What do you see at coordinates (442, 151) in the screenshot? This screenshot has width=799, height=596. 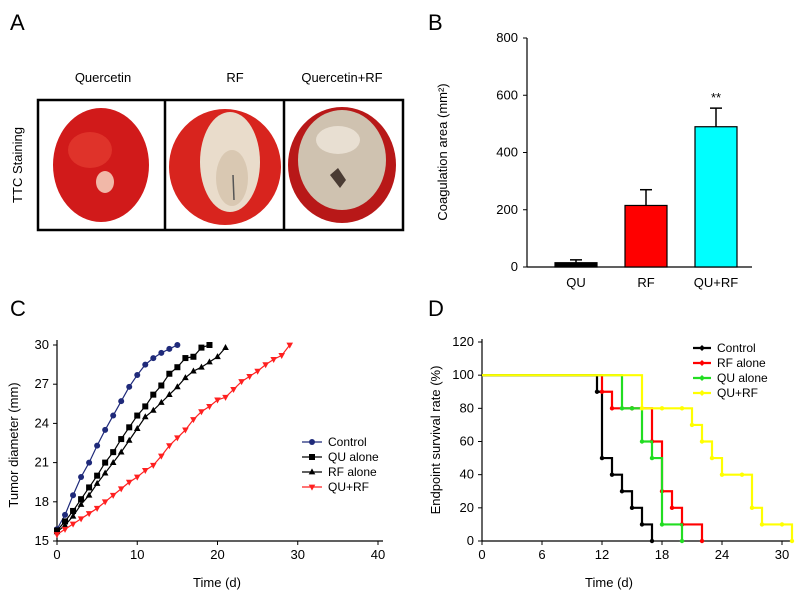 I see `y-axis-label: Coagulation area (mm²)` at bounding box center [442, 151].